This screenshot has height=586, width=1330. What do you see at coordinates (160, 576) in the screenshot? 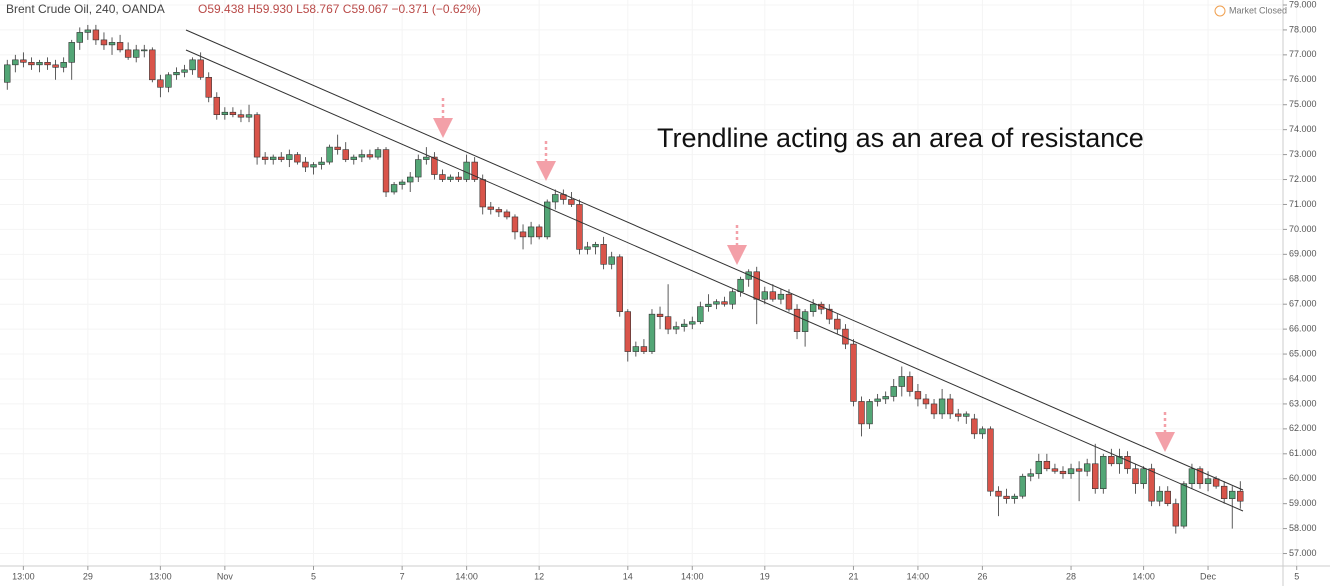
I see `x-tick-label: 13:00` at bounding box center [160, 576].